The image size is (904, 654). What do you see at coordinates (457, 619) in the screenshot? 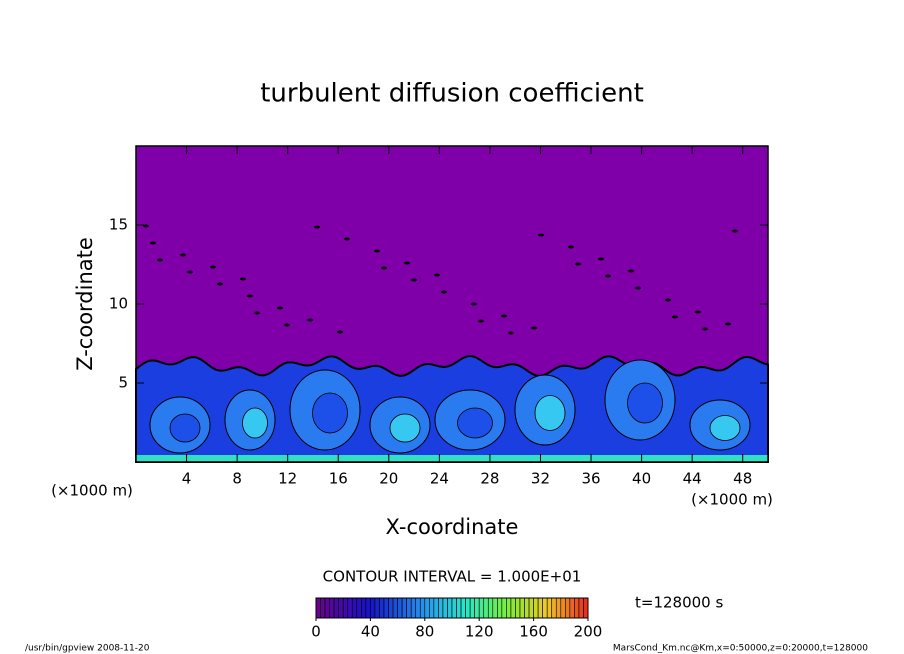
I see `colorbar: 0 40 80 120 160 200` at bounding box center [457, 619].